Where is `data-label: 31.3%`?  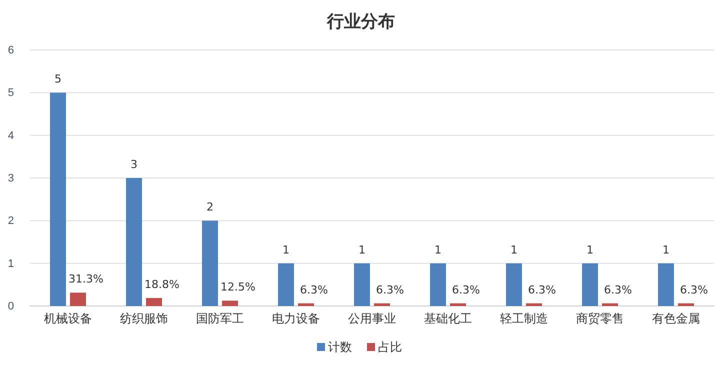
data-label: 31.3% is located at coordinates (86, 279).